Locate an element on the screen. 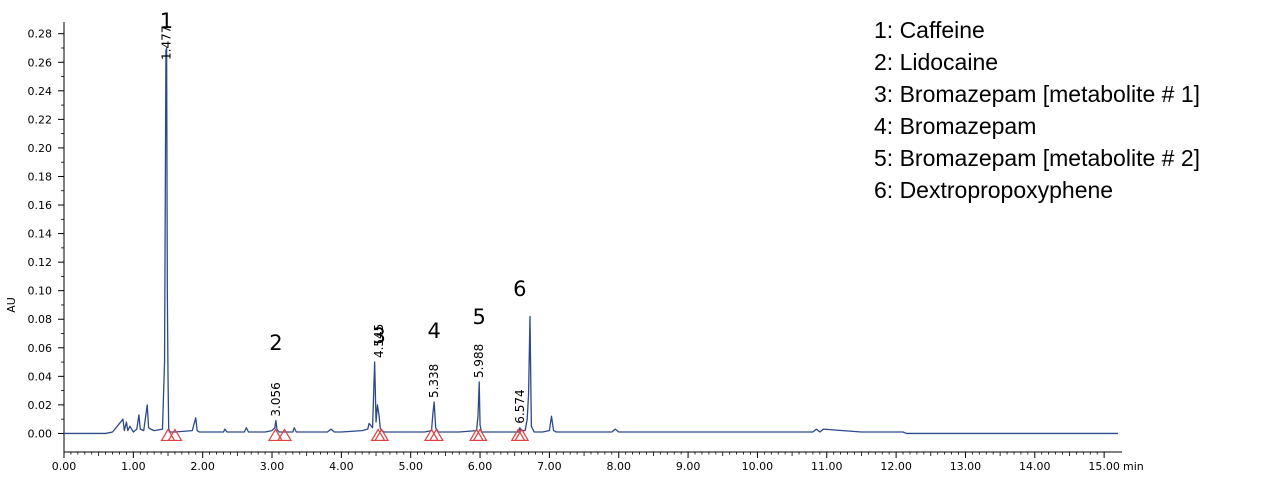 This screenshot has width=1280, height=492. y-tick-label: 0.24 is located at coordinates (40, 91).